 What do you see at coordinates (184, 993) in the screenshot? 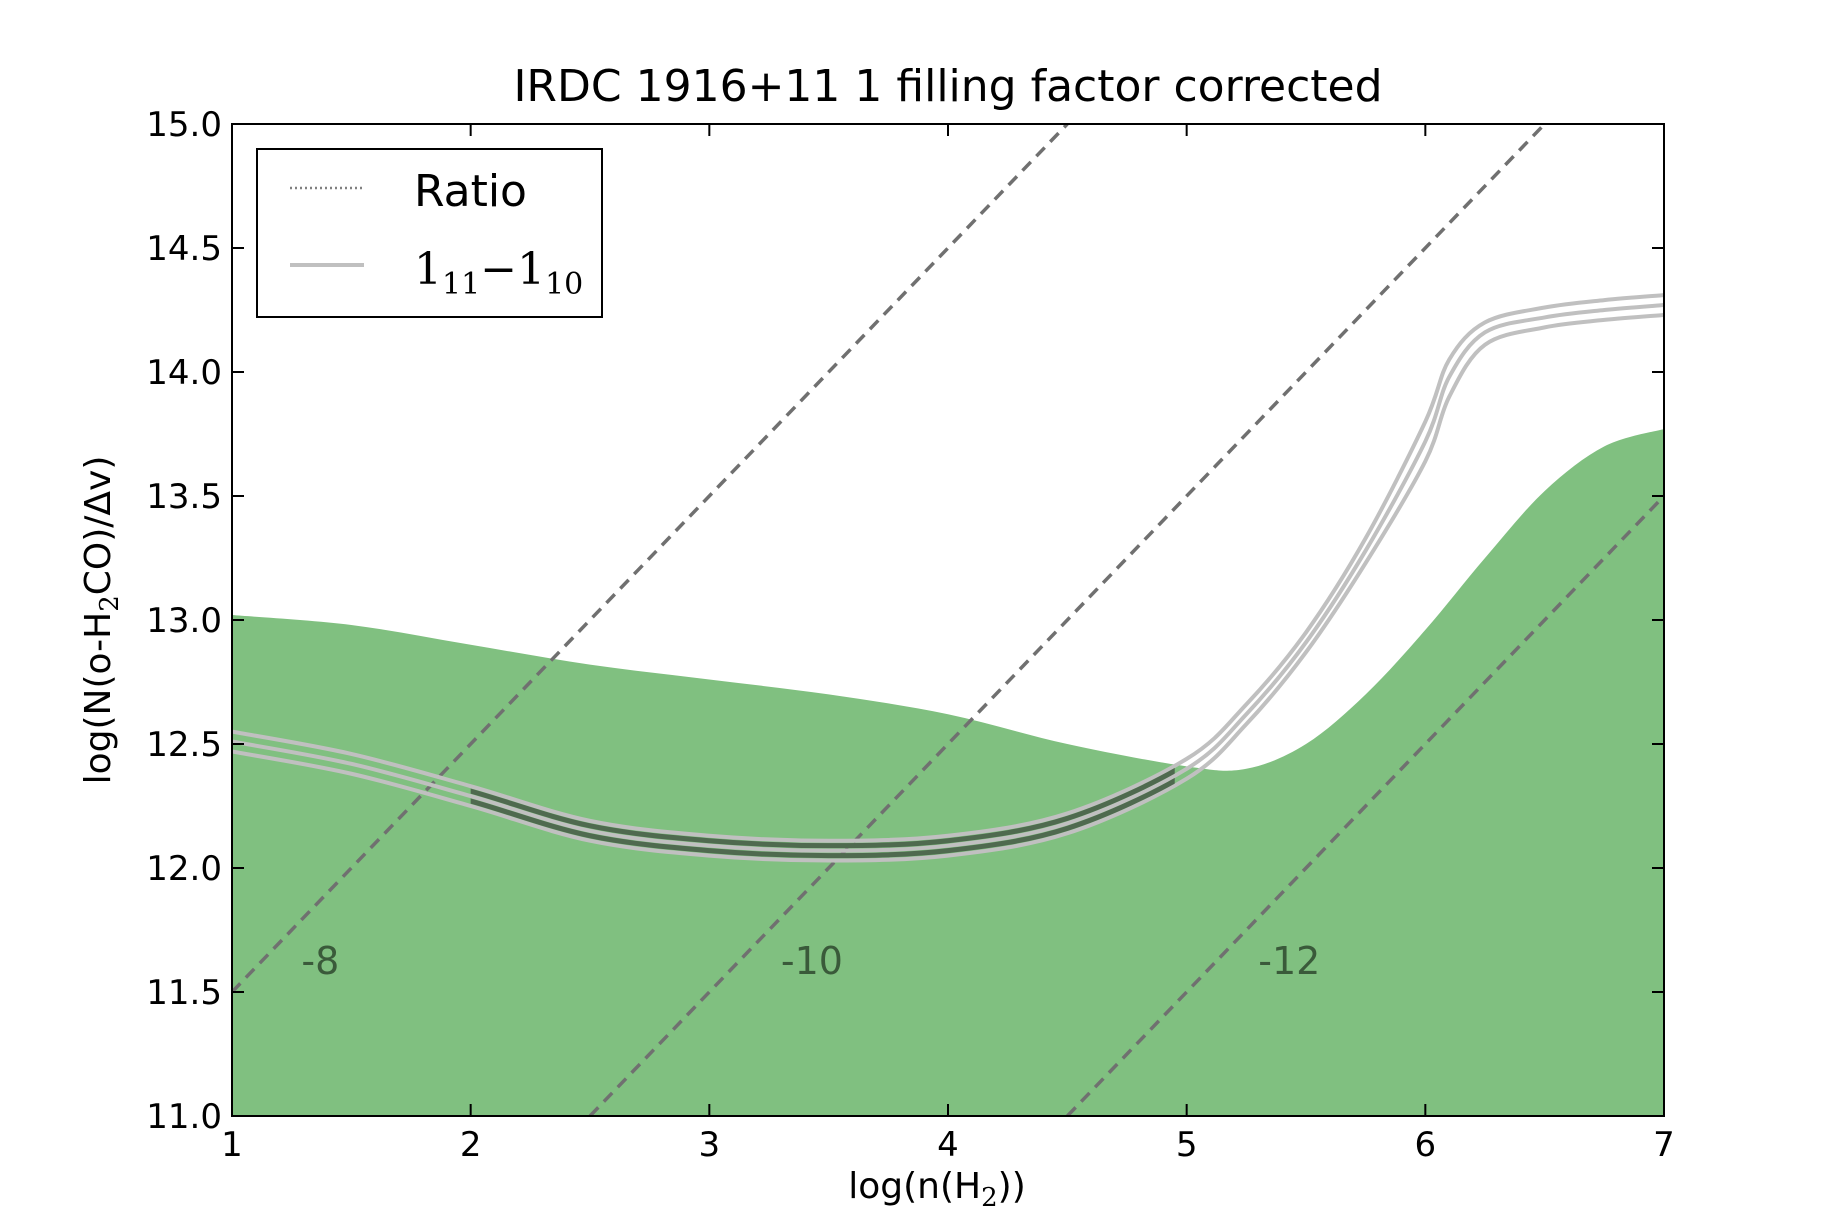
I see `y-tick-label: 11.5` at bounding box center [184, 993].